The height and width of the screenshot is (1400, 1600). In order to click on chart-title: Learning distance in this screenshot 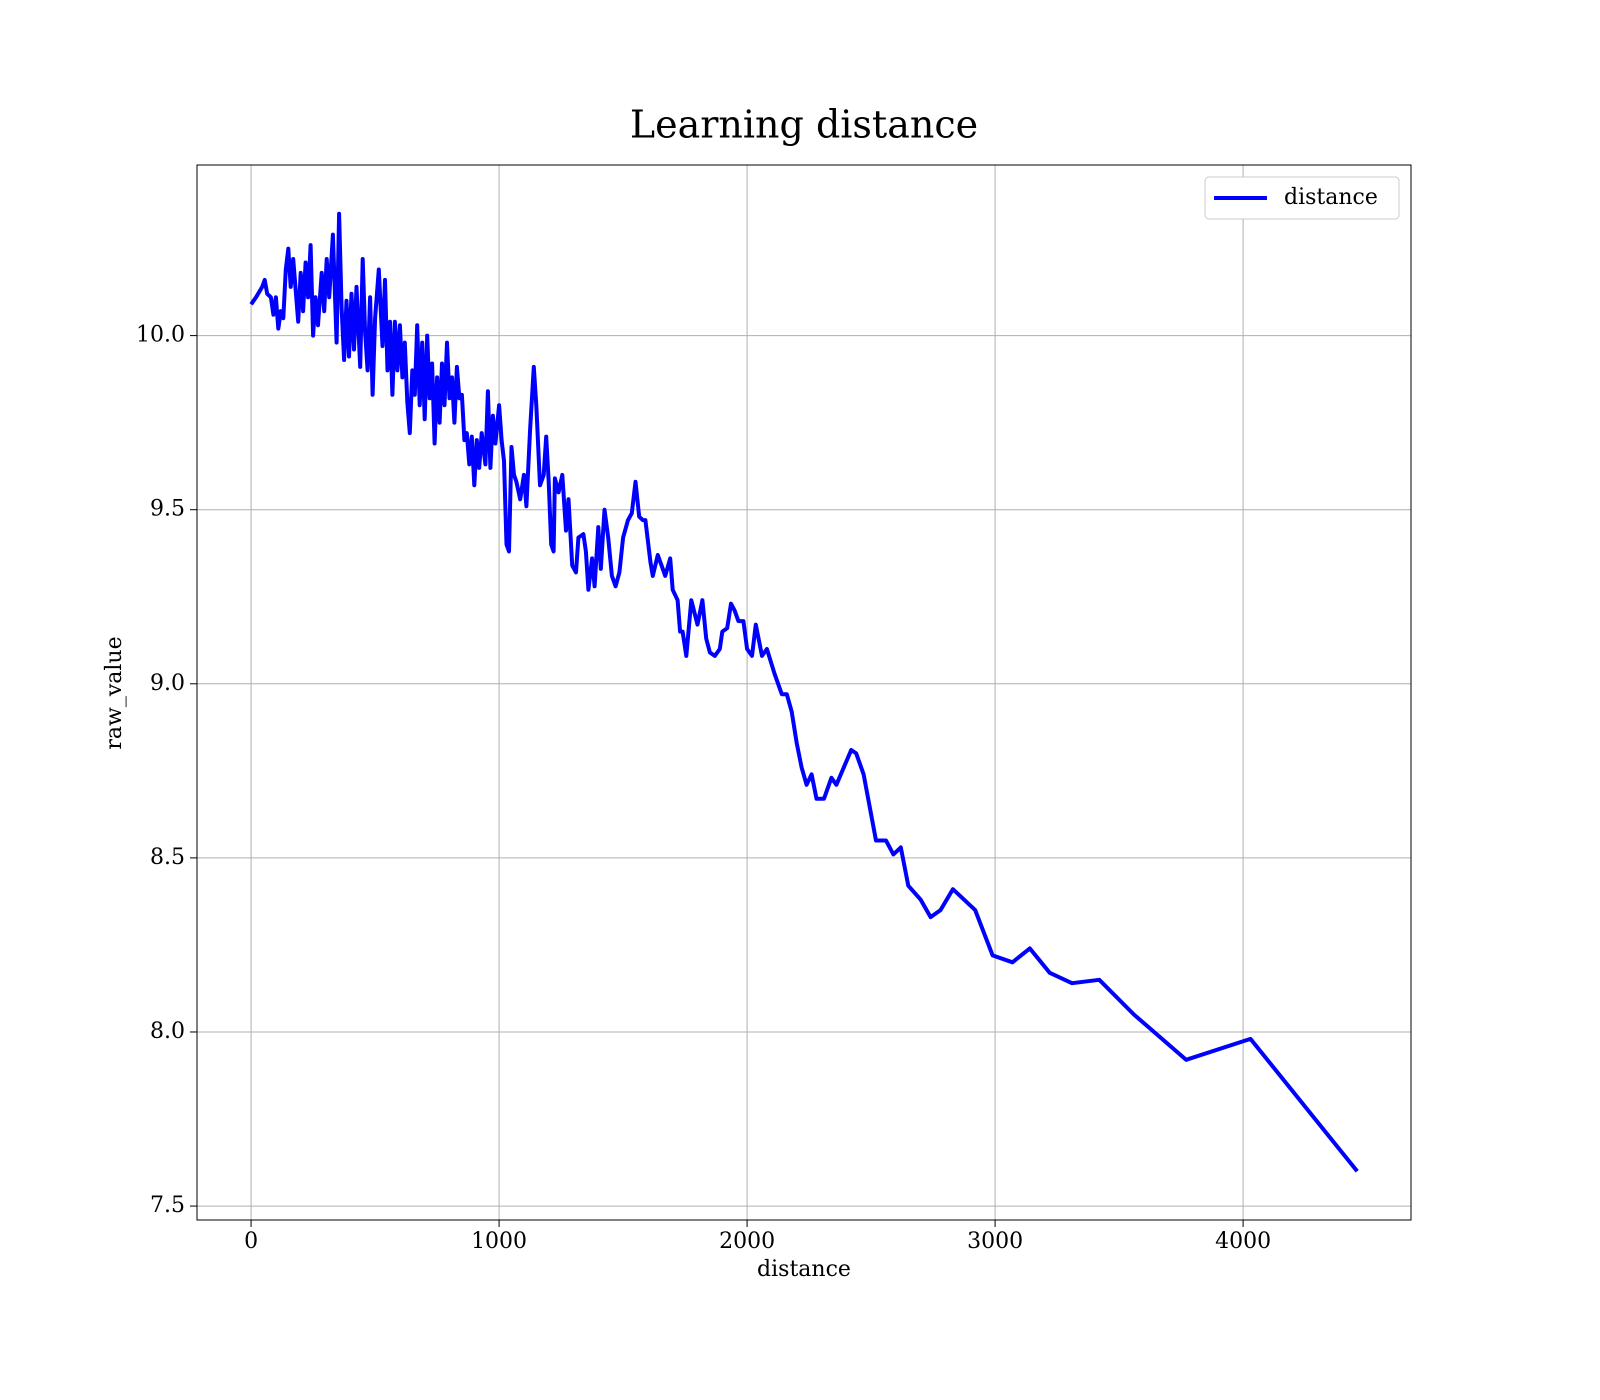, I will do `click(804, 125)`.